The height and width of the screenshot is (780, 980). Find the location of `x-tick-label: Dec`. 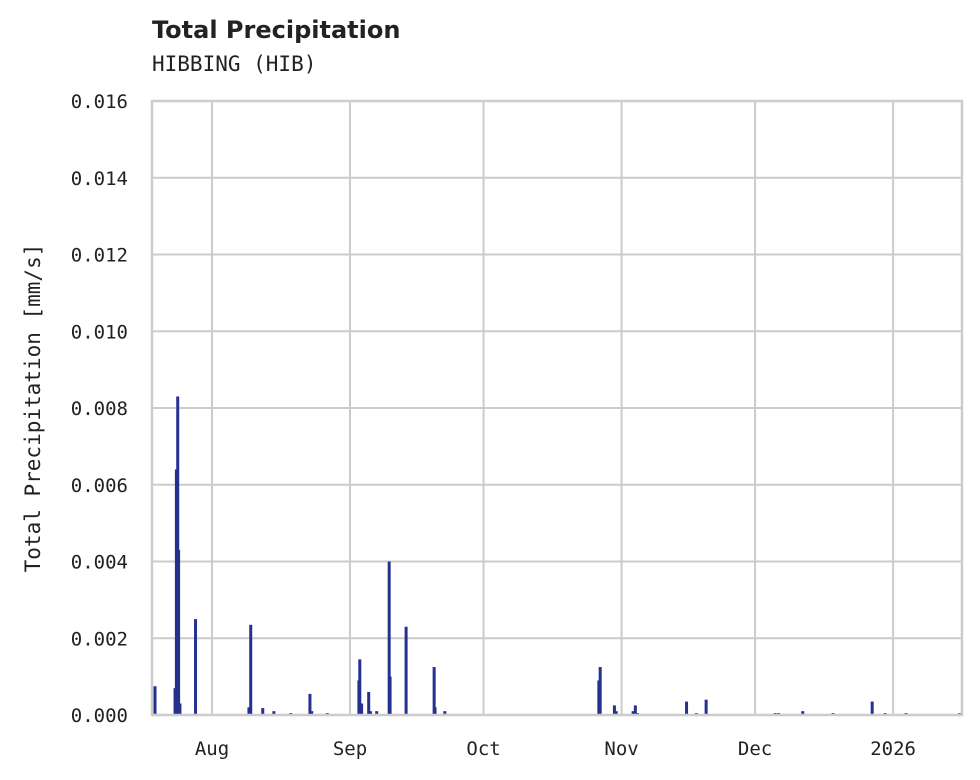

x-tick-label: Dec is located at coordinates (755, 749).